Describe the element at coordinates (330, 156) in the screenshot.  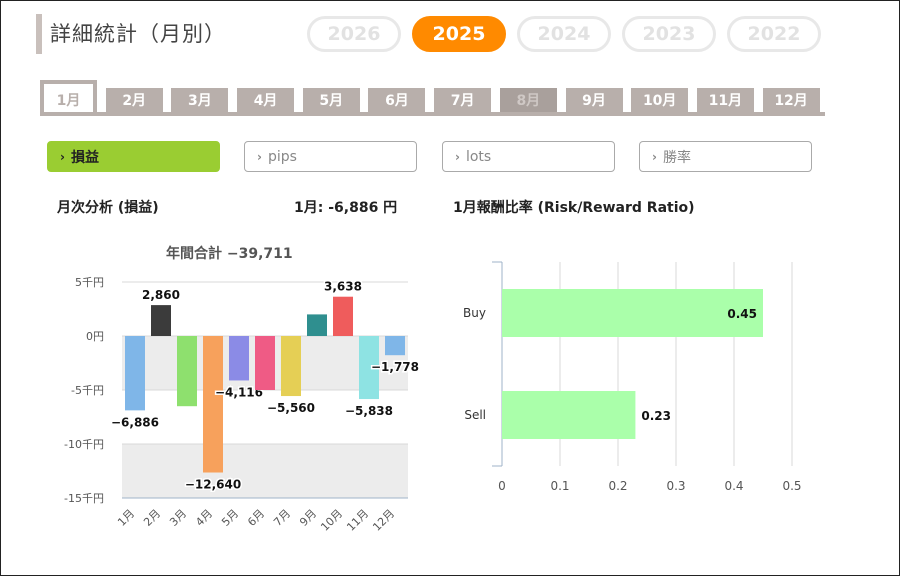
I see `metric-button-1: › pips` at that location.